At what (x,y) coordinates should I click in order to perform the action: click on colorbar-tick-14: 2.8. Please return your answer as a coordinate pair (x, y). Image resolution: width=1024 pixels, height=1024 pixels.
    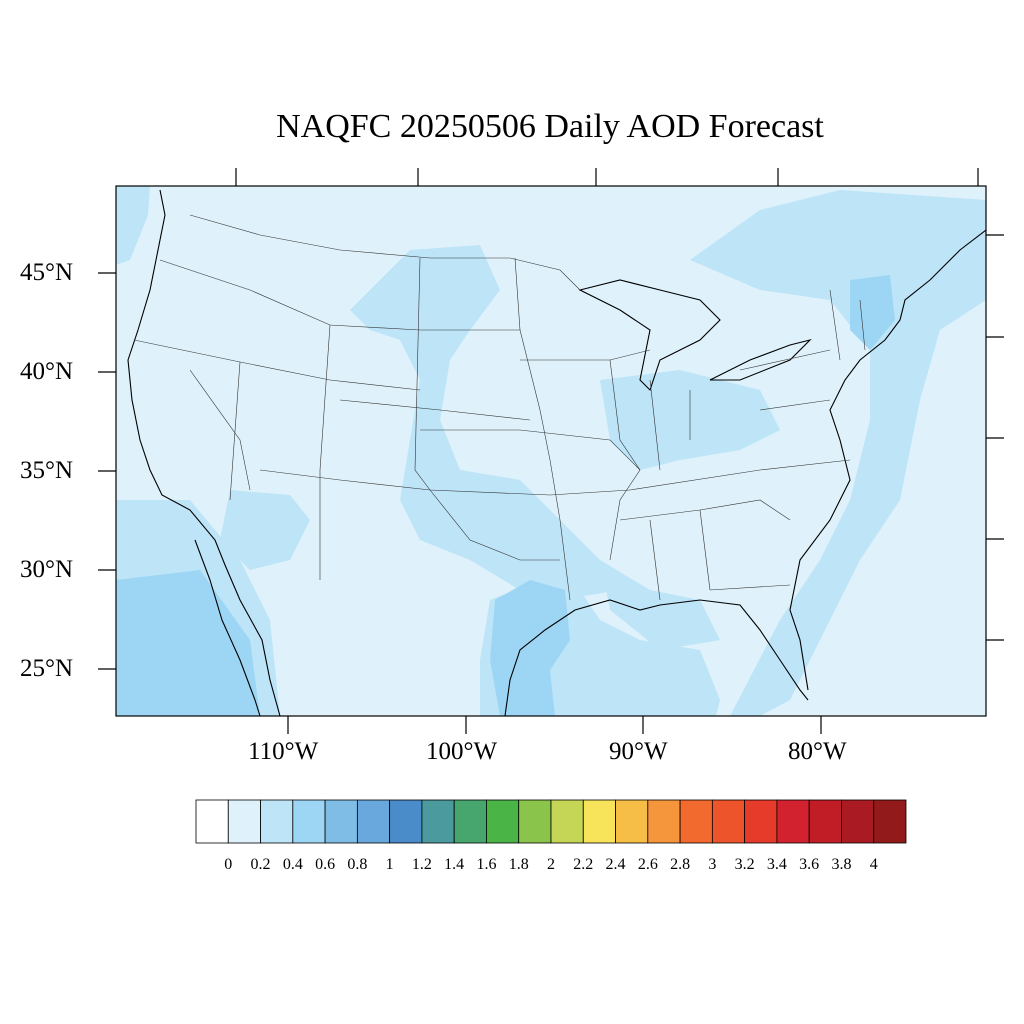
    Looking at the image, I should click on (680, 864).